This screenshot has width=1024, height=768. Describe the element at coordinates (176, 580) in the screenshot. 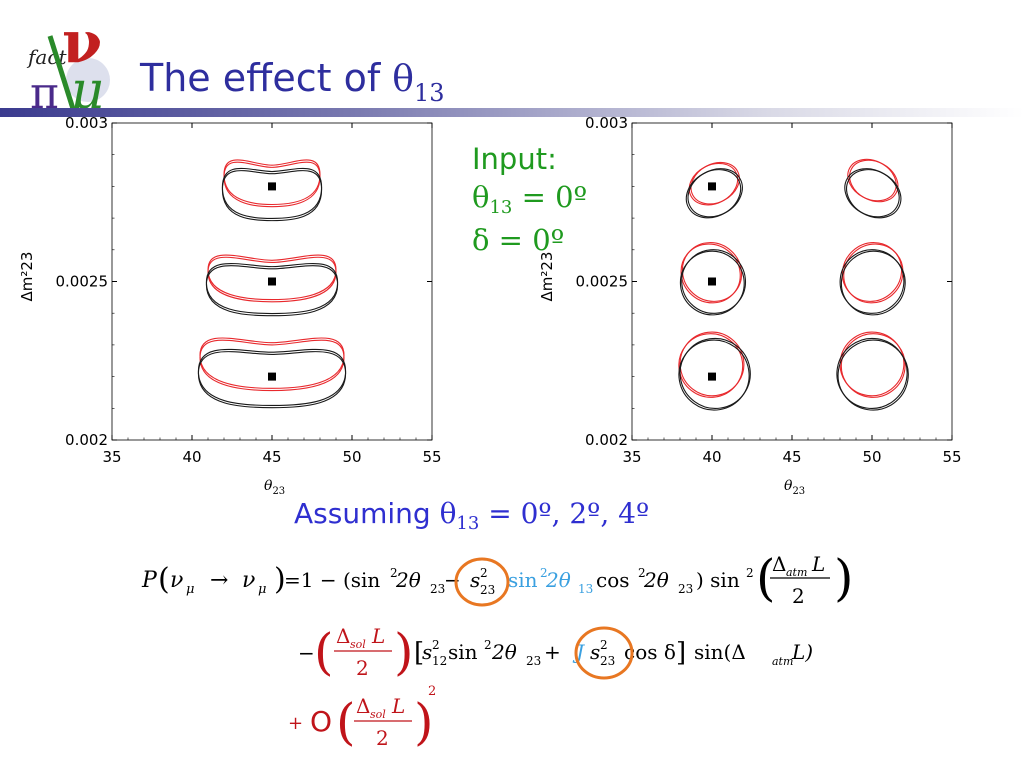

I see `formula-nu-1: ν` at that location.